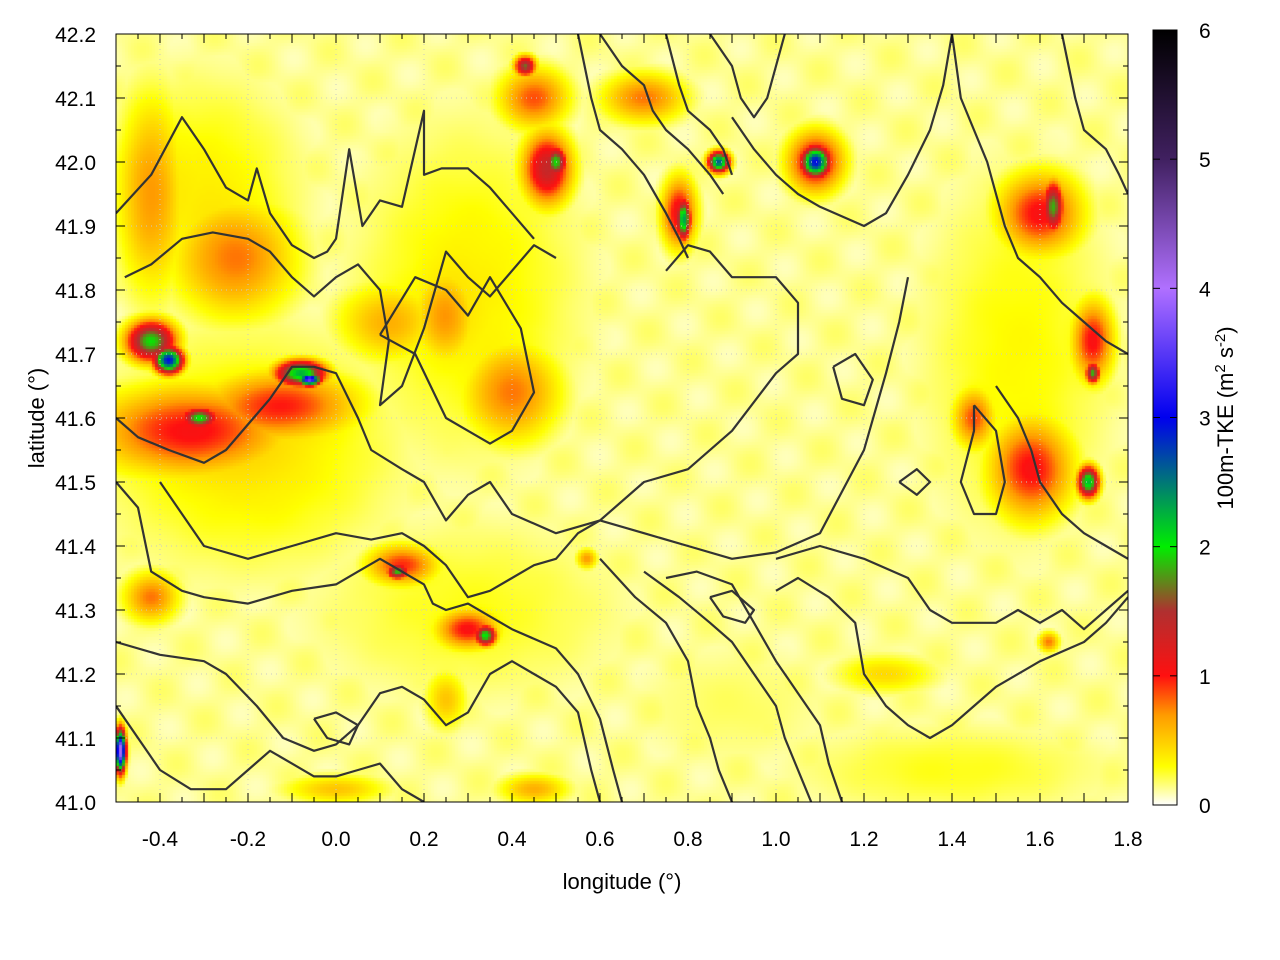 Image resolution: width=1280 pixels, height=960 pixels. What do you see at coordinates (335, 839) in the screenshot?
I see `x-tick-label: 0.0` at bounding box center [335, 839].